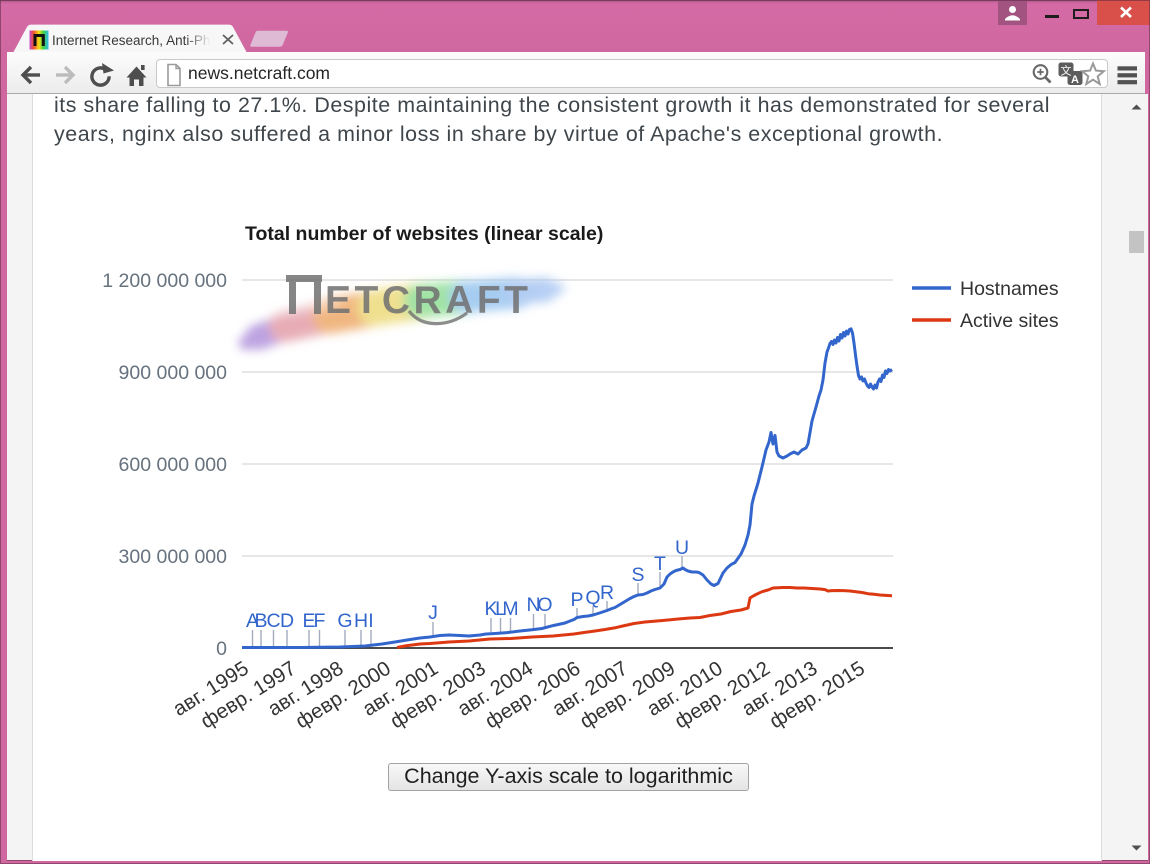 This screenshot has height=864, width=1150. Describe the element at coordinates (576, 600) in the screenshot. I see `svg-text: P` at that location.